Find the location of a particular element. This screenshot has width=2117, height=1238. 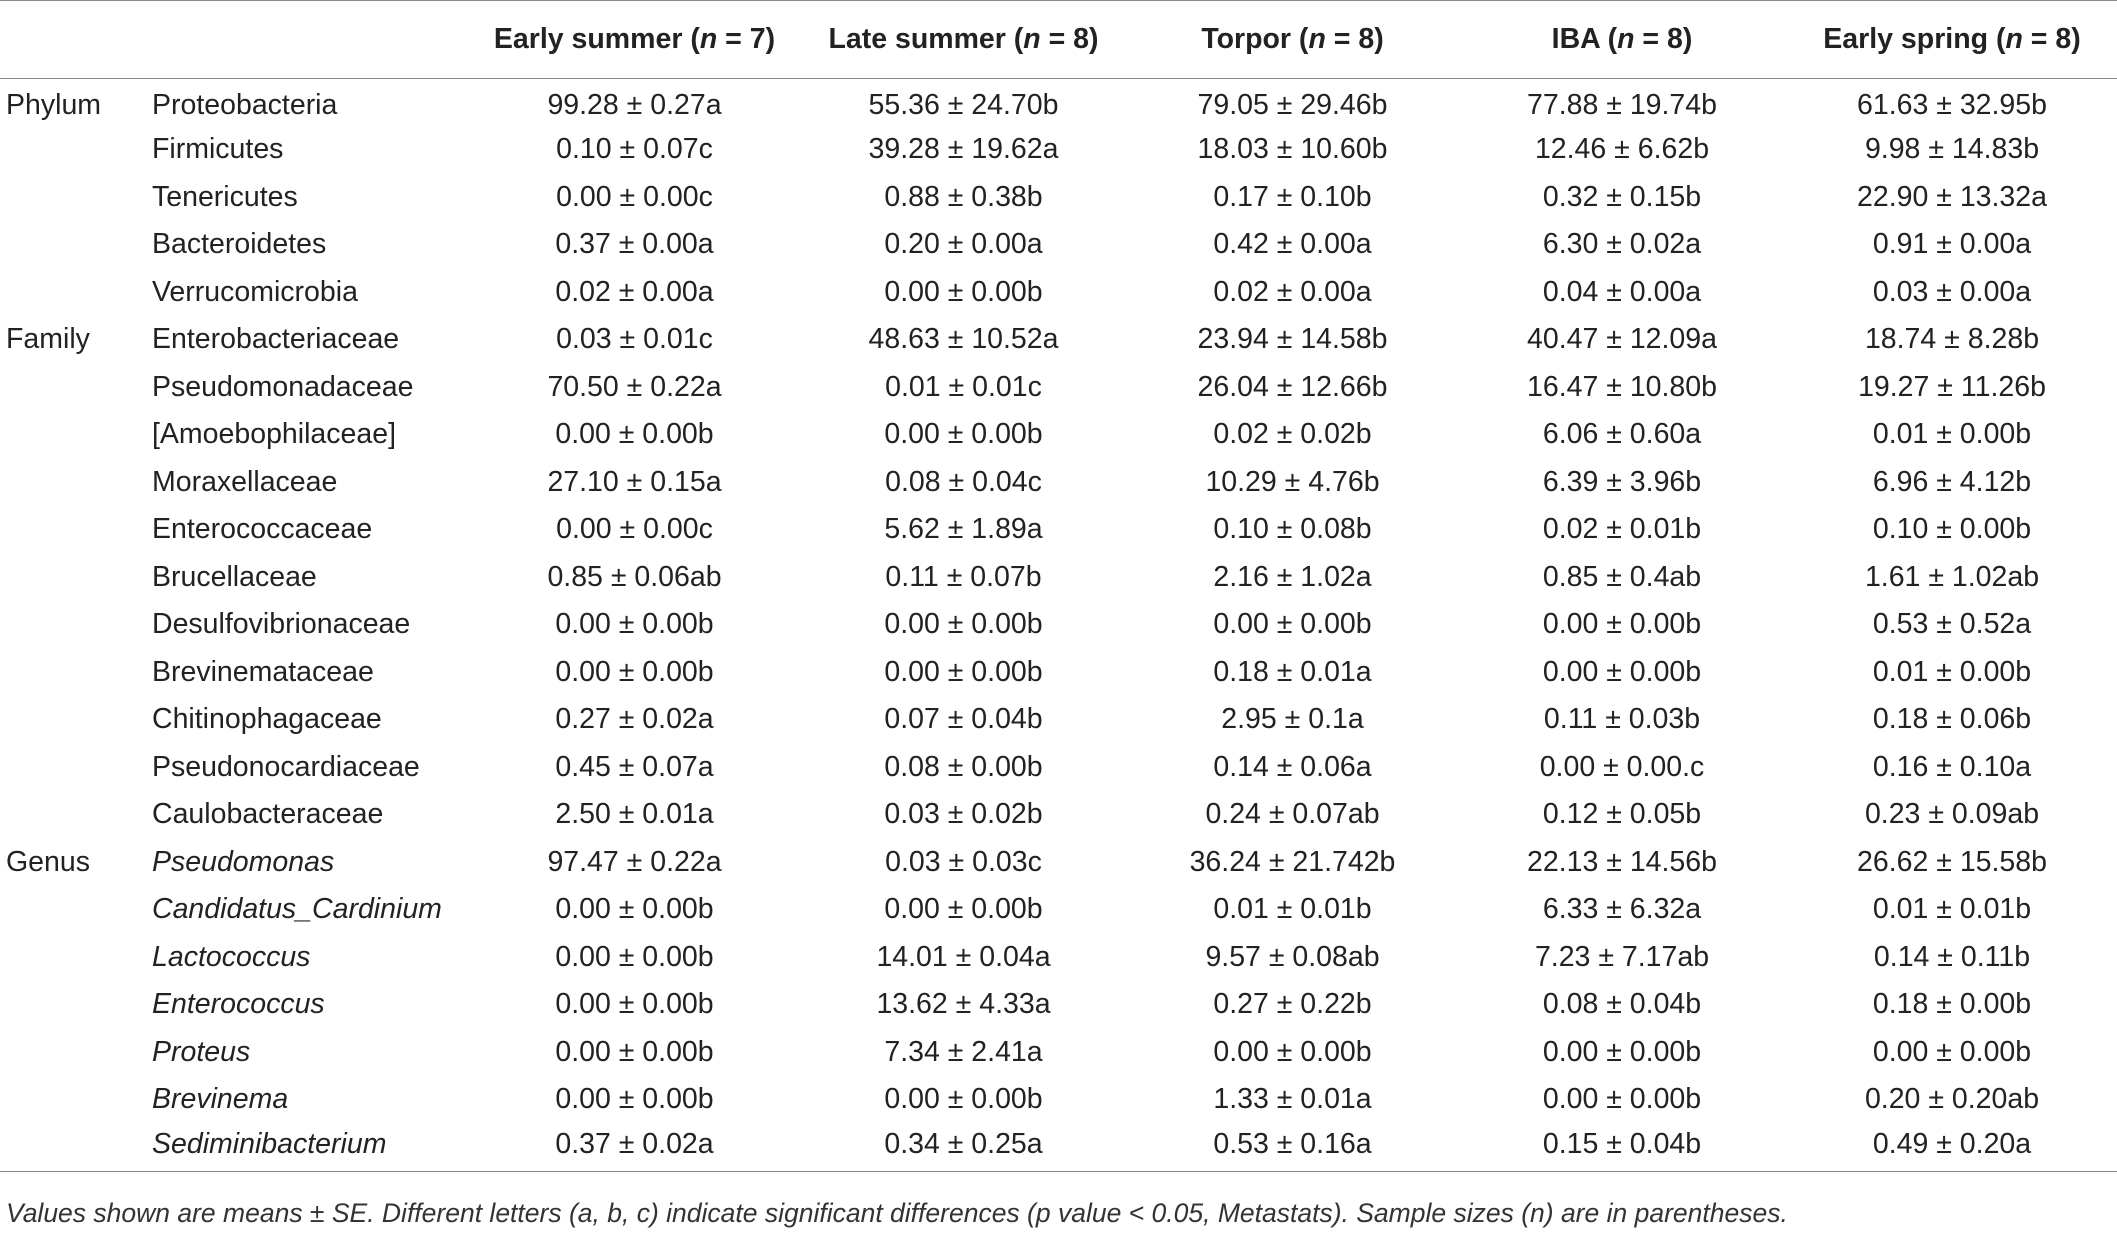

value-cell: 79.05 ± 29.46b is located at coordinates (1292, 105).